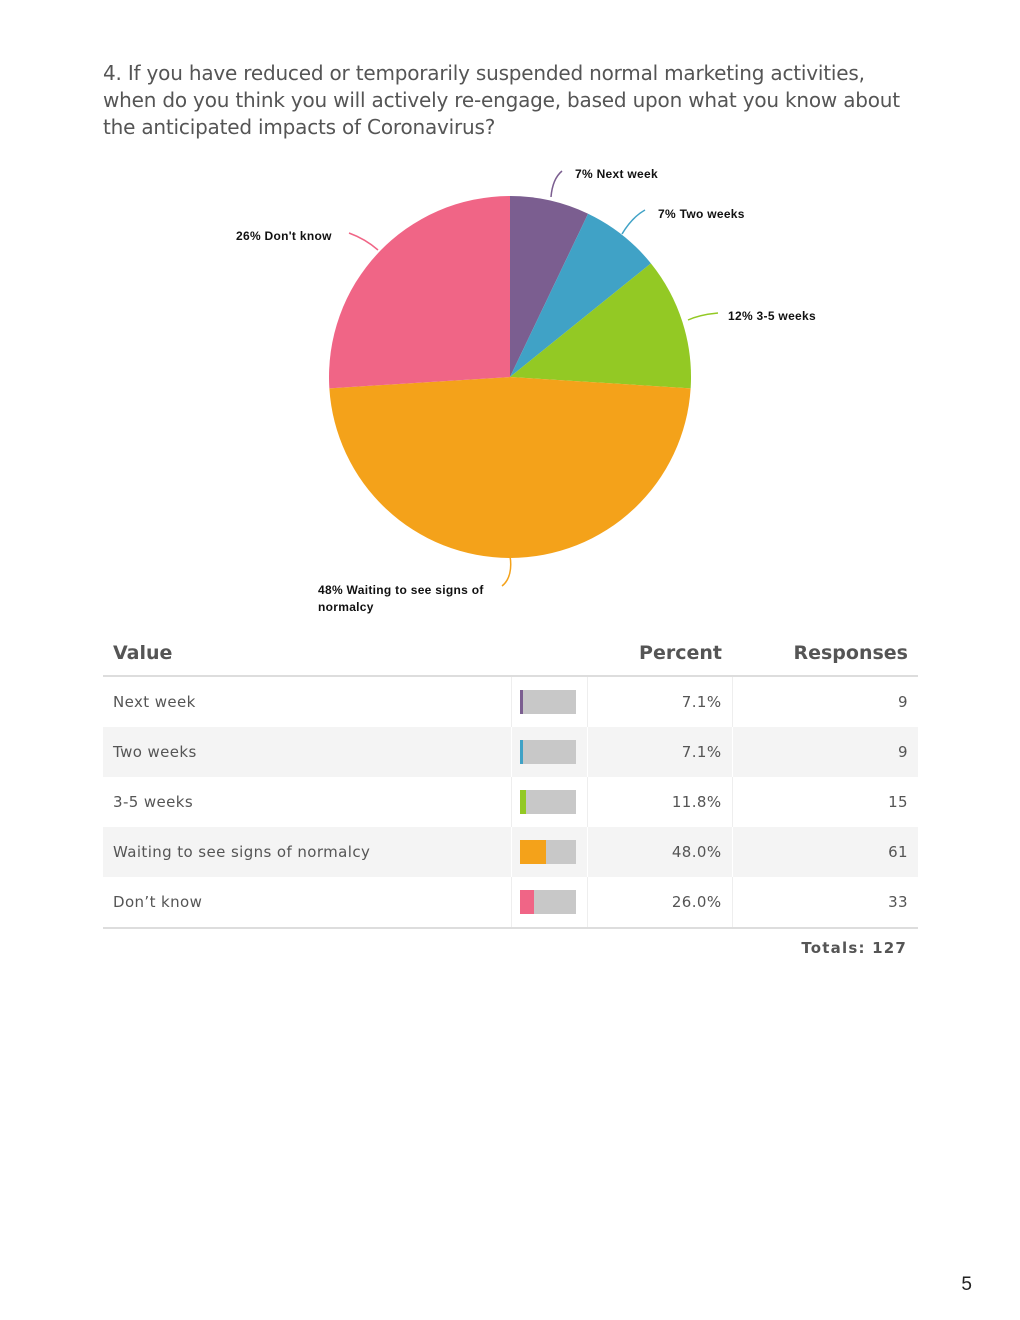  I want to click on row-responses: 61, so click(825, 852).